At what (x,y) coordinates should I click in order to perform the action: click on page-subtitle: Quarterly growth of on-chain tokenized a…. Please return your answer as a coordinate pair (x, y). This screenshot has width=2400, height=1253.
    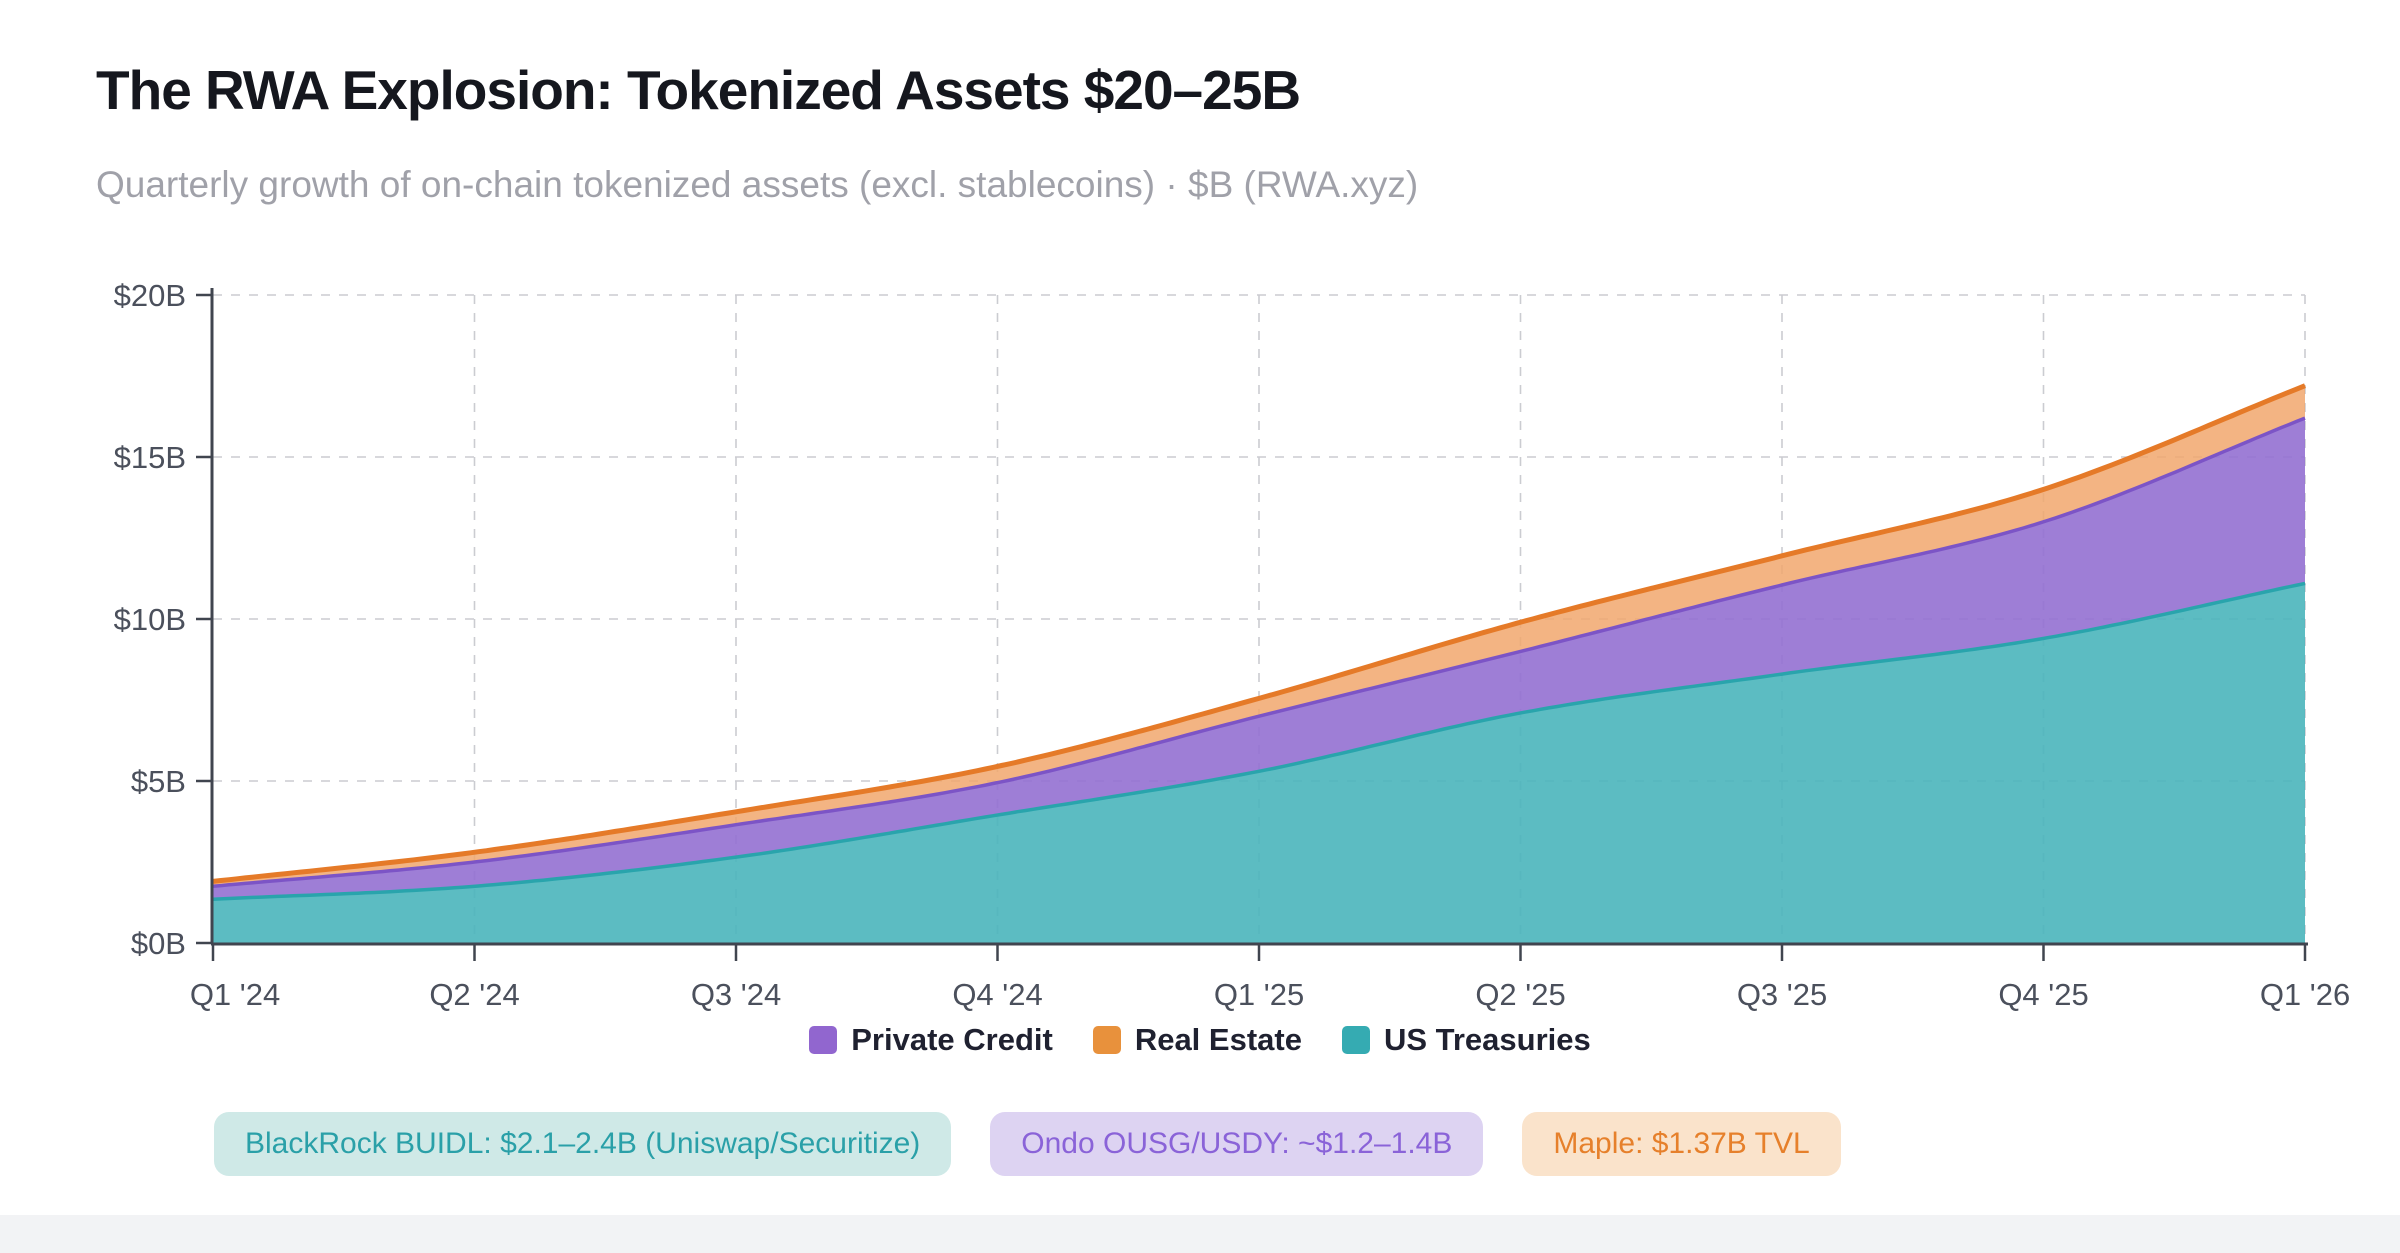
    Looking at the image, I should click on (757, 184).